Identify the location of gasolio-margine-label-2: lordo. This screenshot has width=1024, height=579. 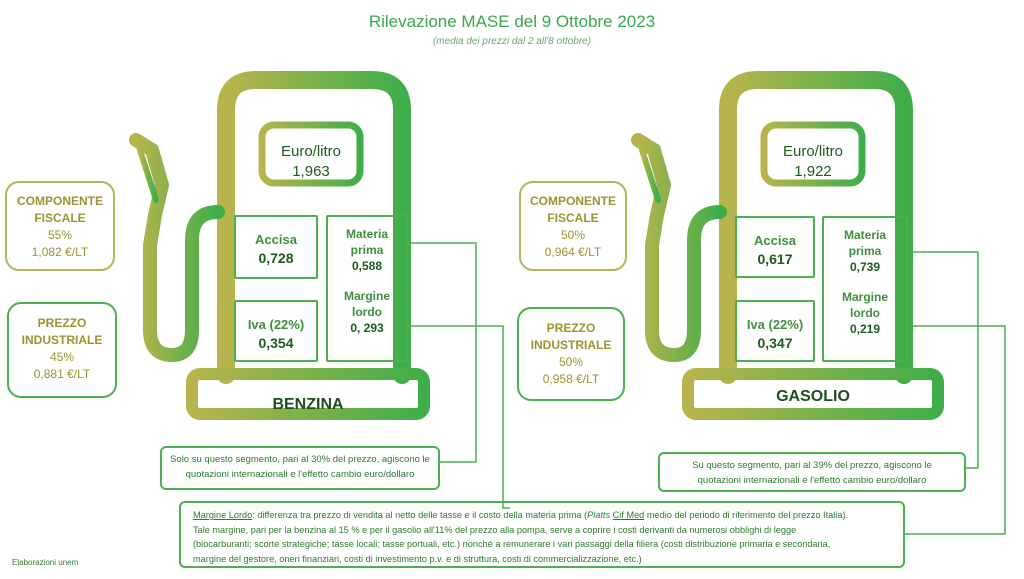
(865, 313).